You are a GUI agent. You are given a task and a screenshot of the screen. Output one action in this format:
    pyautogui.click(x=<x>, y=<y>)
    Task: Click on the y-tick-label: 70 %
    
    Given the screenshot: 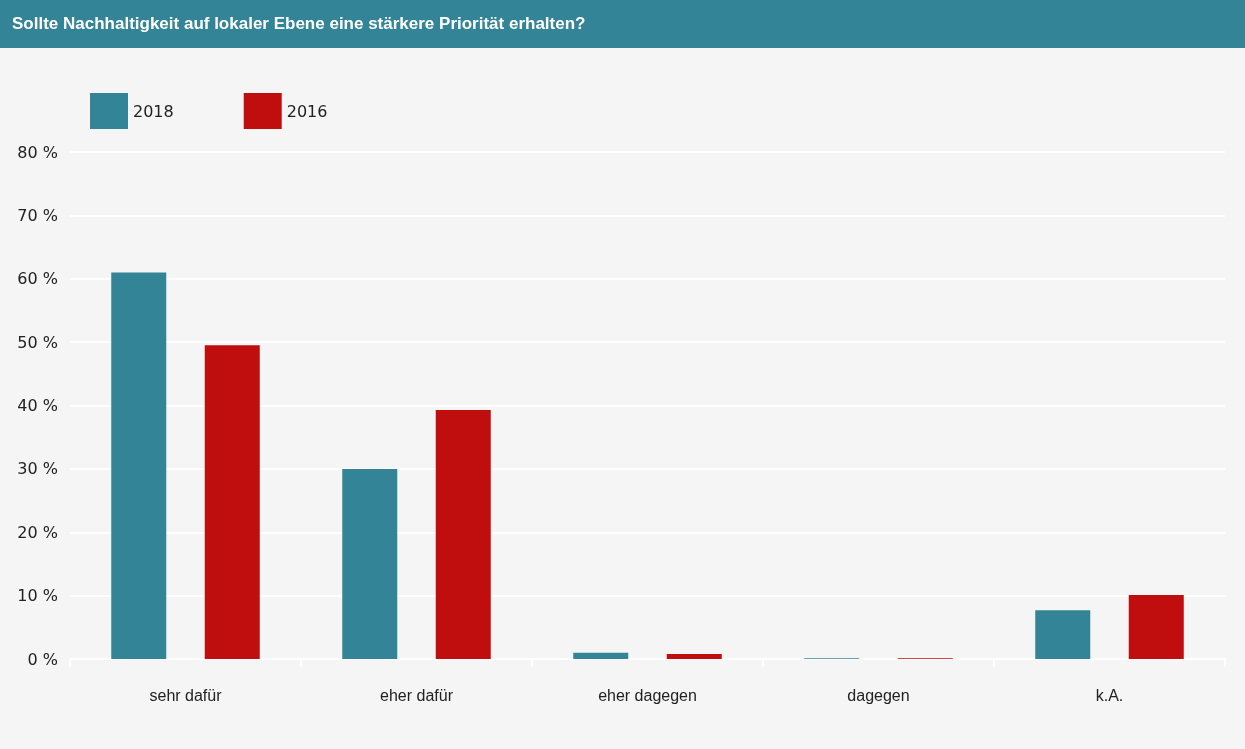 What is the action you would take?
    pyautogui.click(x=37, y=215)
    